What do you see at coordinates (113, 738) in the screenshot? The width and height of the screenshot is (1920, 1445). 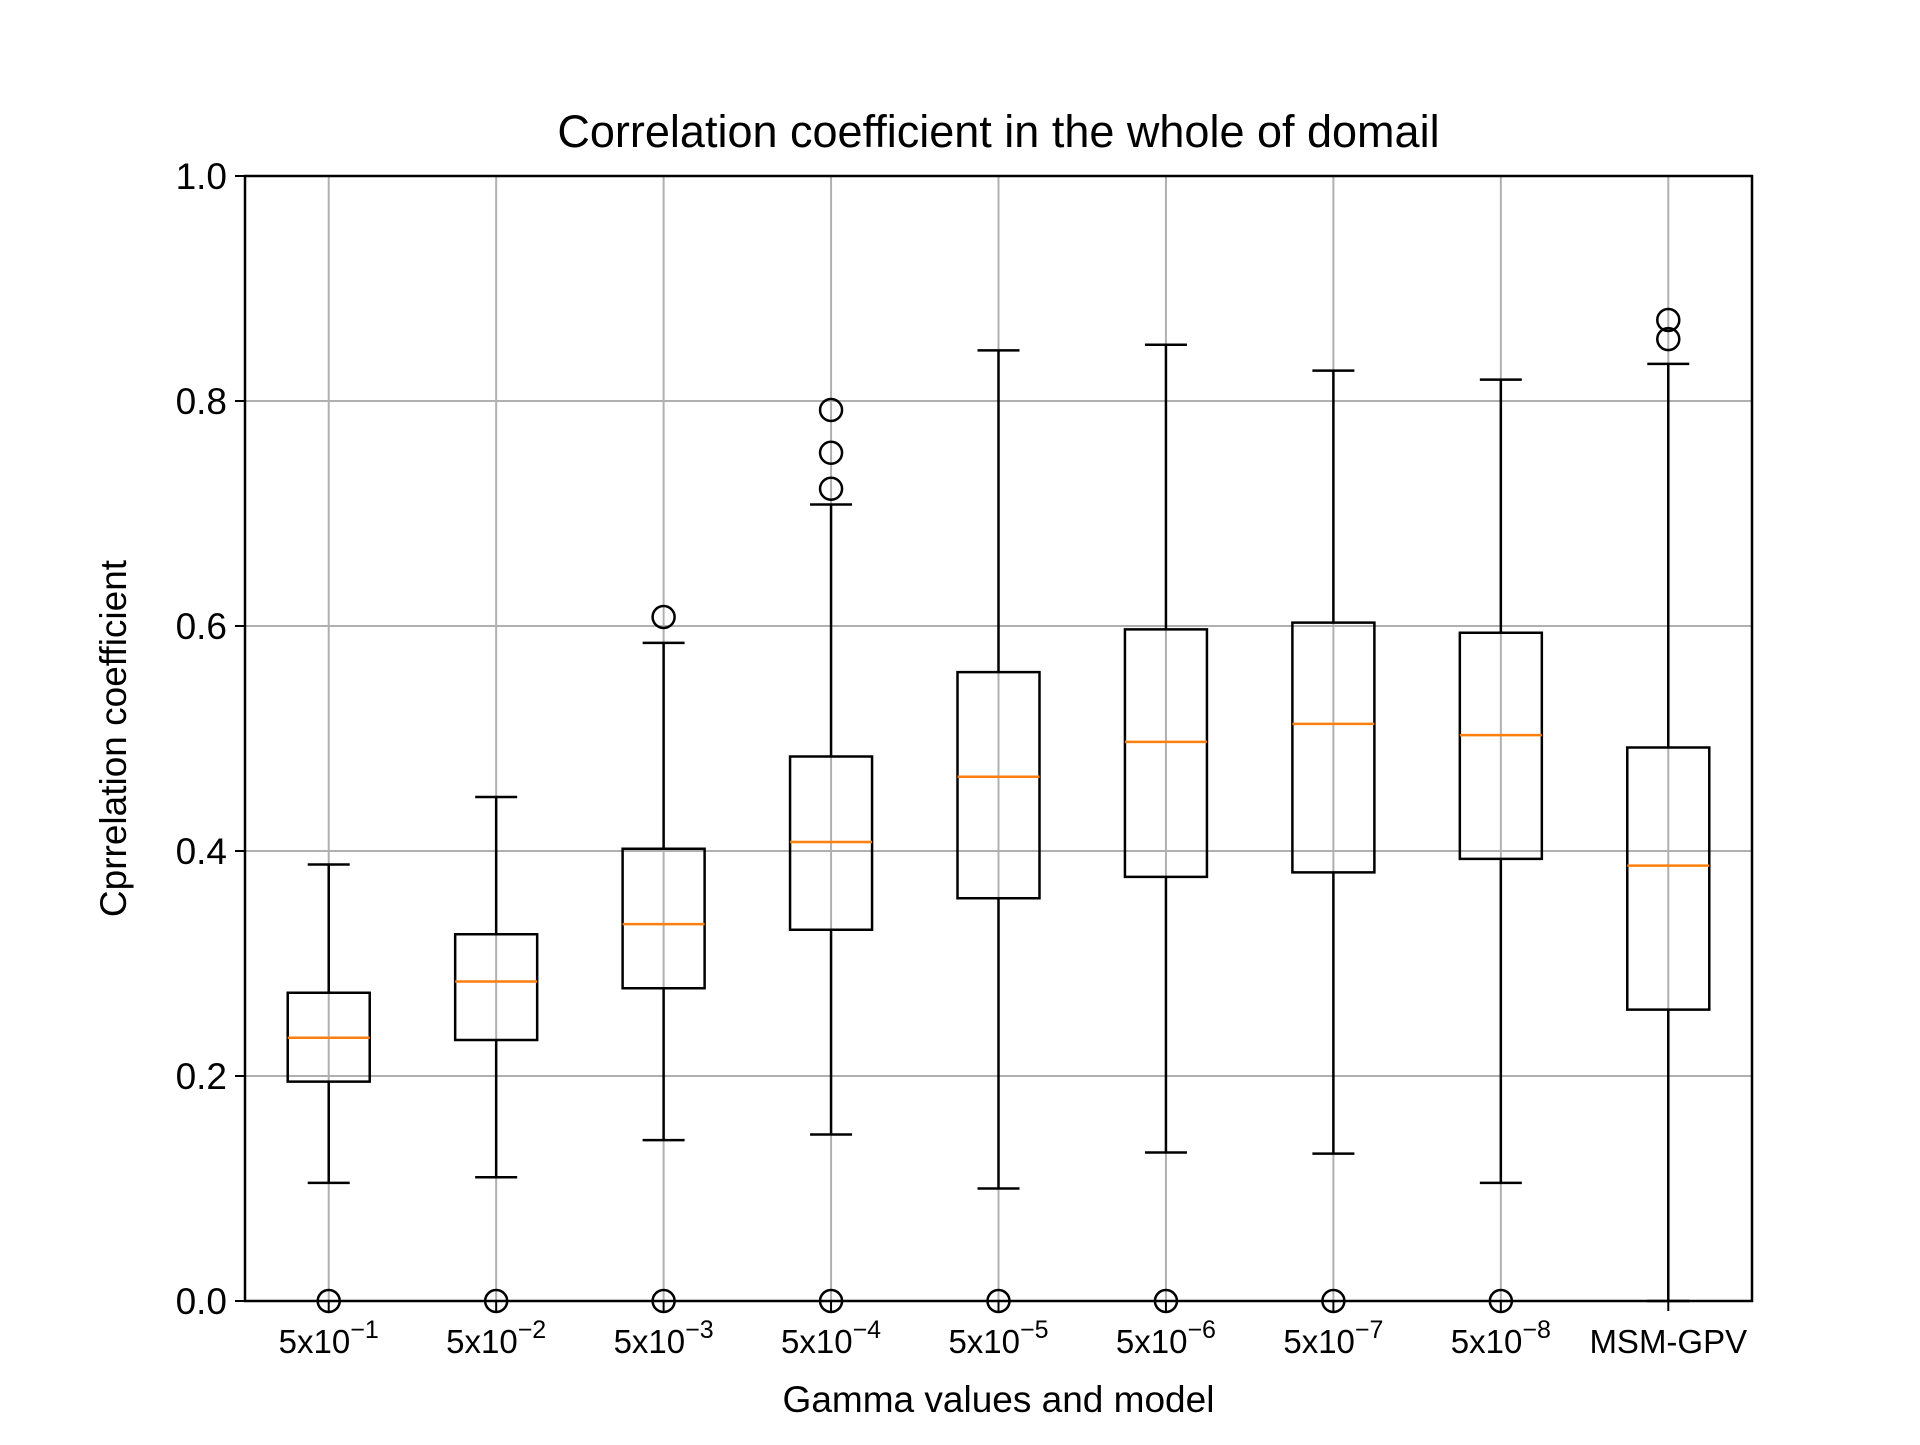 I see `y-axis-label: Cprrelation coefficient` at bounding box center [113, 738].